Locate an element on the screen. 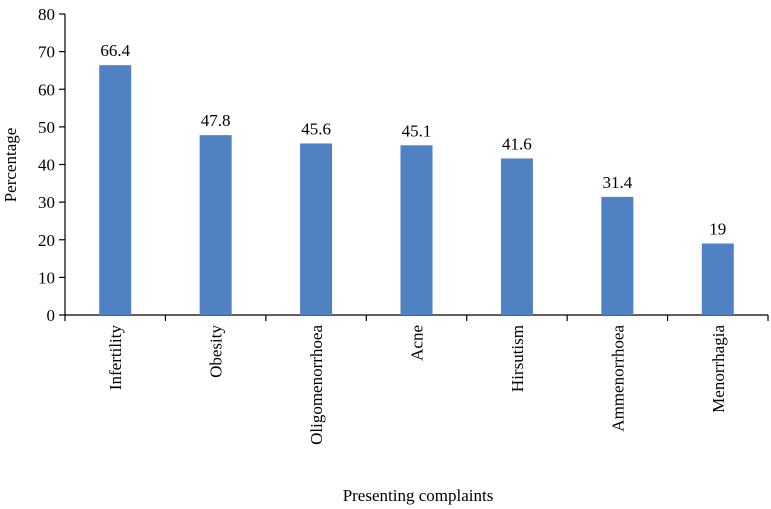  bar-obesity is located at coordinates (215, 225).